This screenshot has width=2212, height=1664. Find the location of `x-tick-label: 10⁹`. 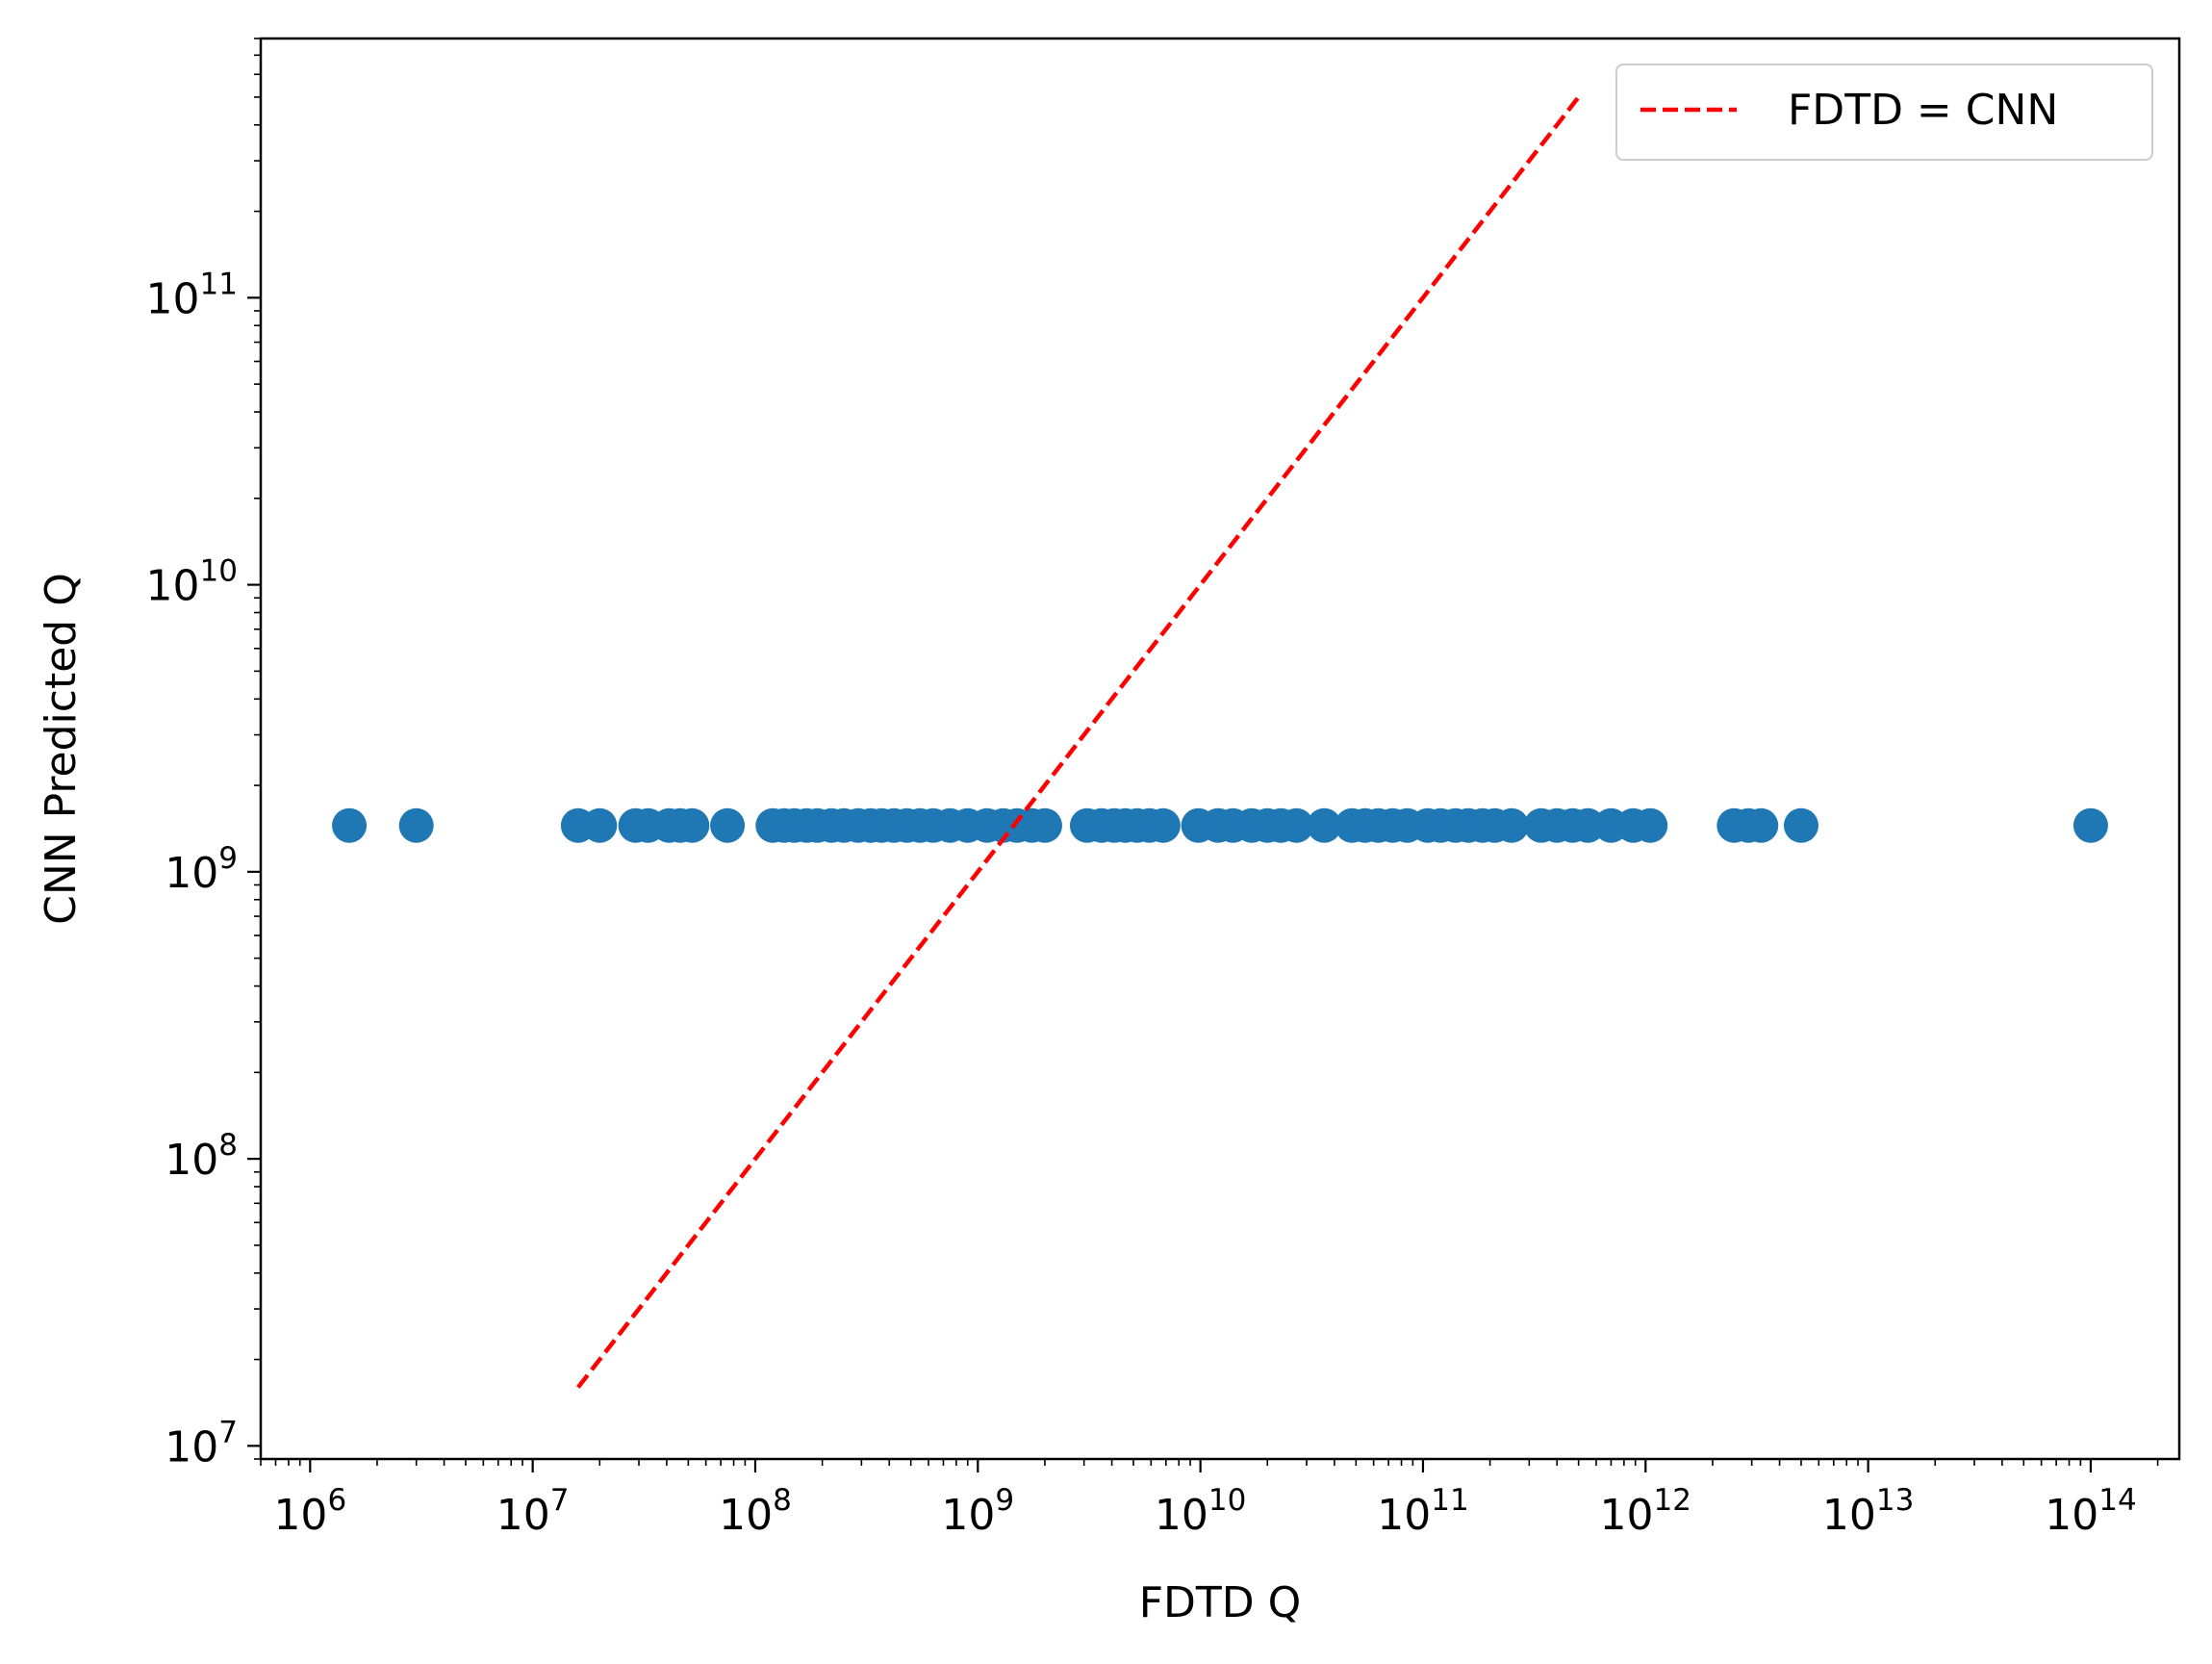

x-tick-label: 10⁹ is located at coordinates (977, 1511).